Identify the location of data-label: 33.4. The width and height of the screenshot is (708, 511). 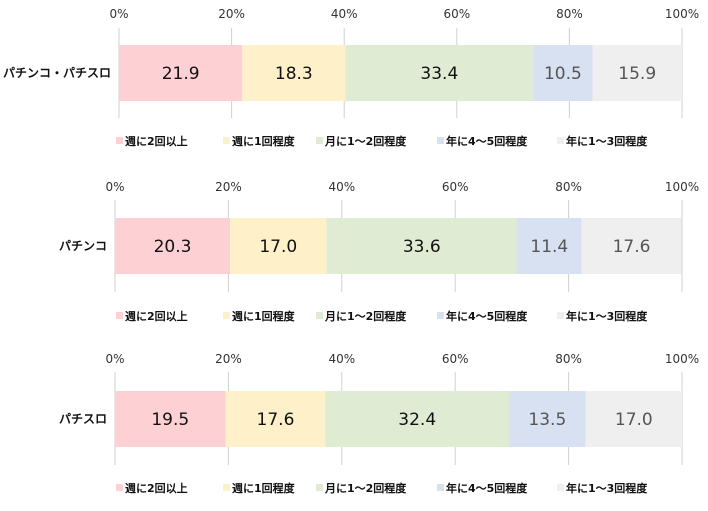
(439, 74).